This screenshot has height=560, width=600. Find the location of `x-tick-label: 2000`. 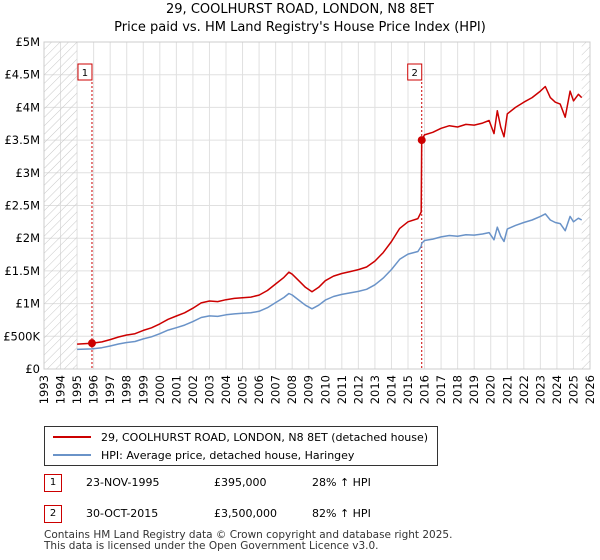

x-tick-label: 2000 is located at coordinates (160, 389).